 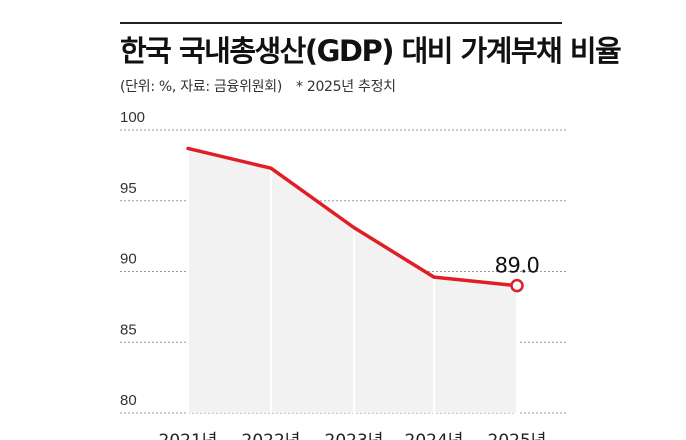 I want to click on y-tick-label: 80, so click(x=128, y=400).